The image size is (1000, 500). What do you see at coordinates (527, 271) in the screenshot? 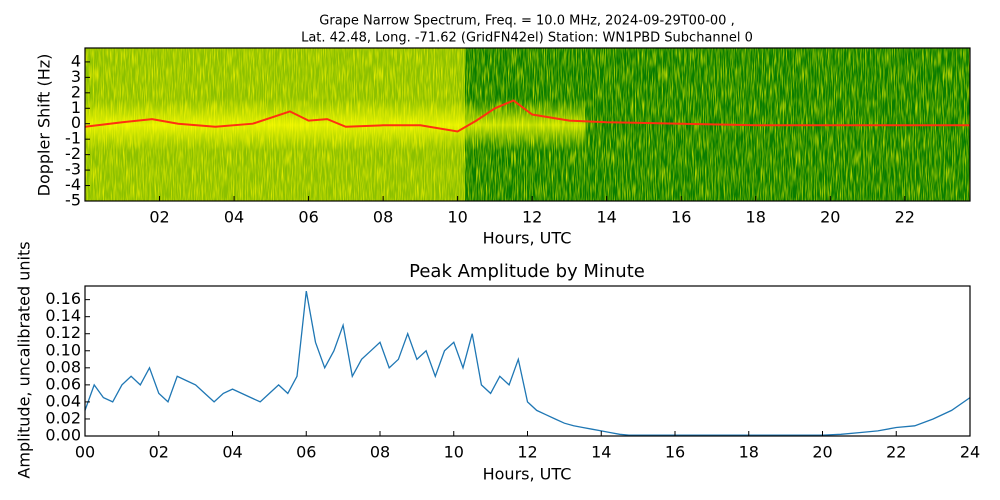
I see `chart-title: Peak Amplitude by Minute` at bounding box center [527, 271].